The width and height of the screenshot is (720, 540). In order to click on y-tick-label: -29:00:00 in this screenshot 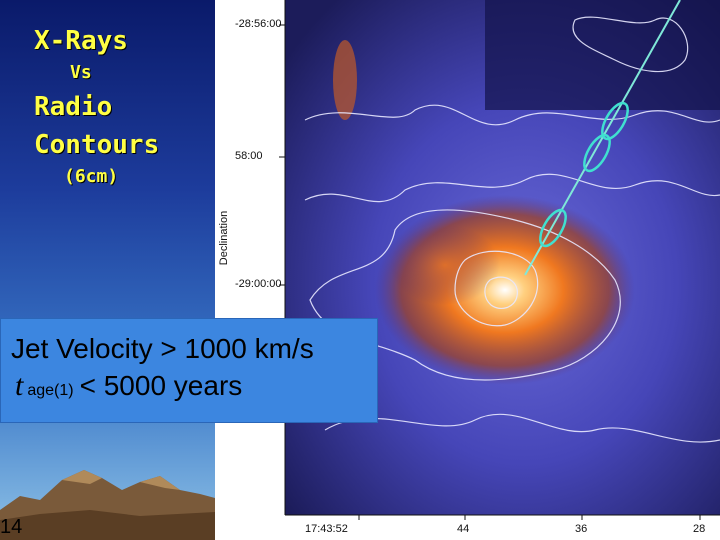, I will do `click(258, 284)`.